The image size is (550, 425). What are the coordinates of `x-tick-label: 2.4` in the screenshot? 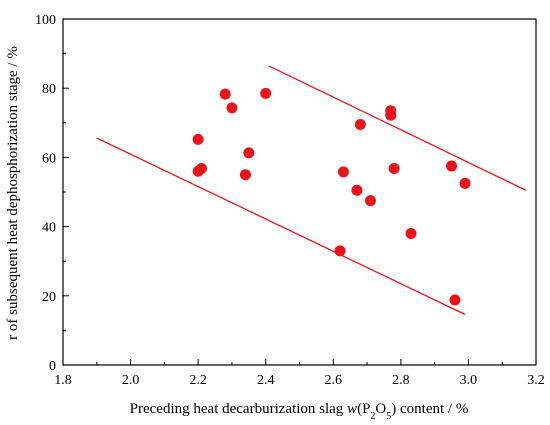 It's located at (266, 380).